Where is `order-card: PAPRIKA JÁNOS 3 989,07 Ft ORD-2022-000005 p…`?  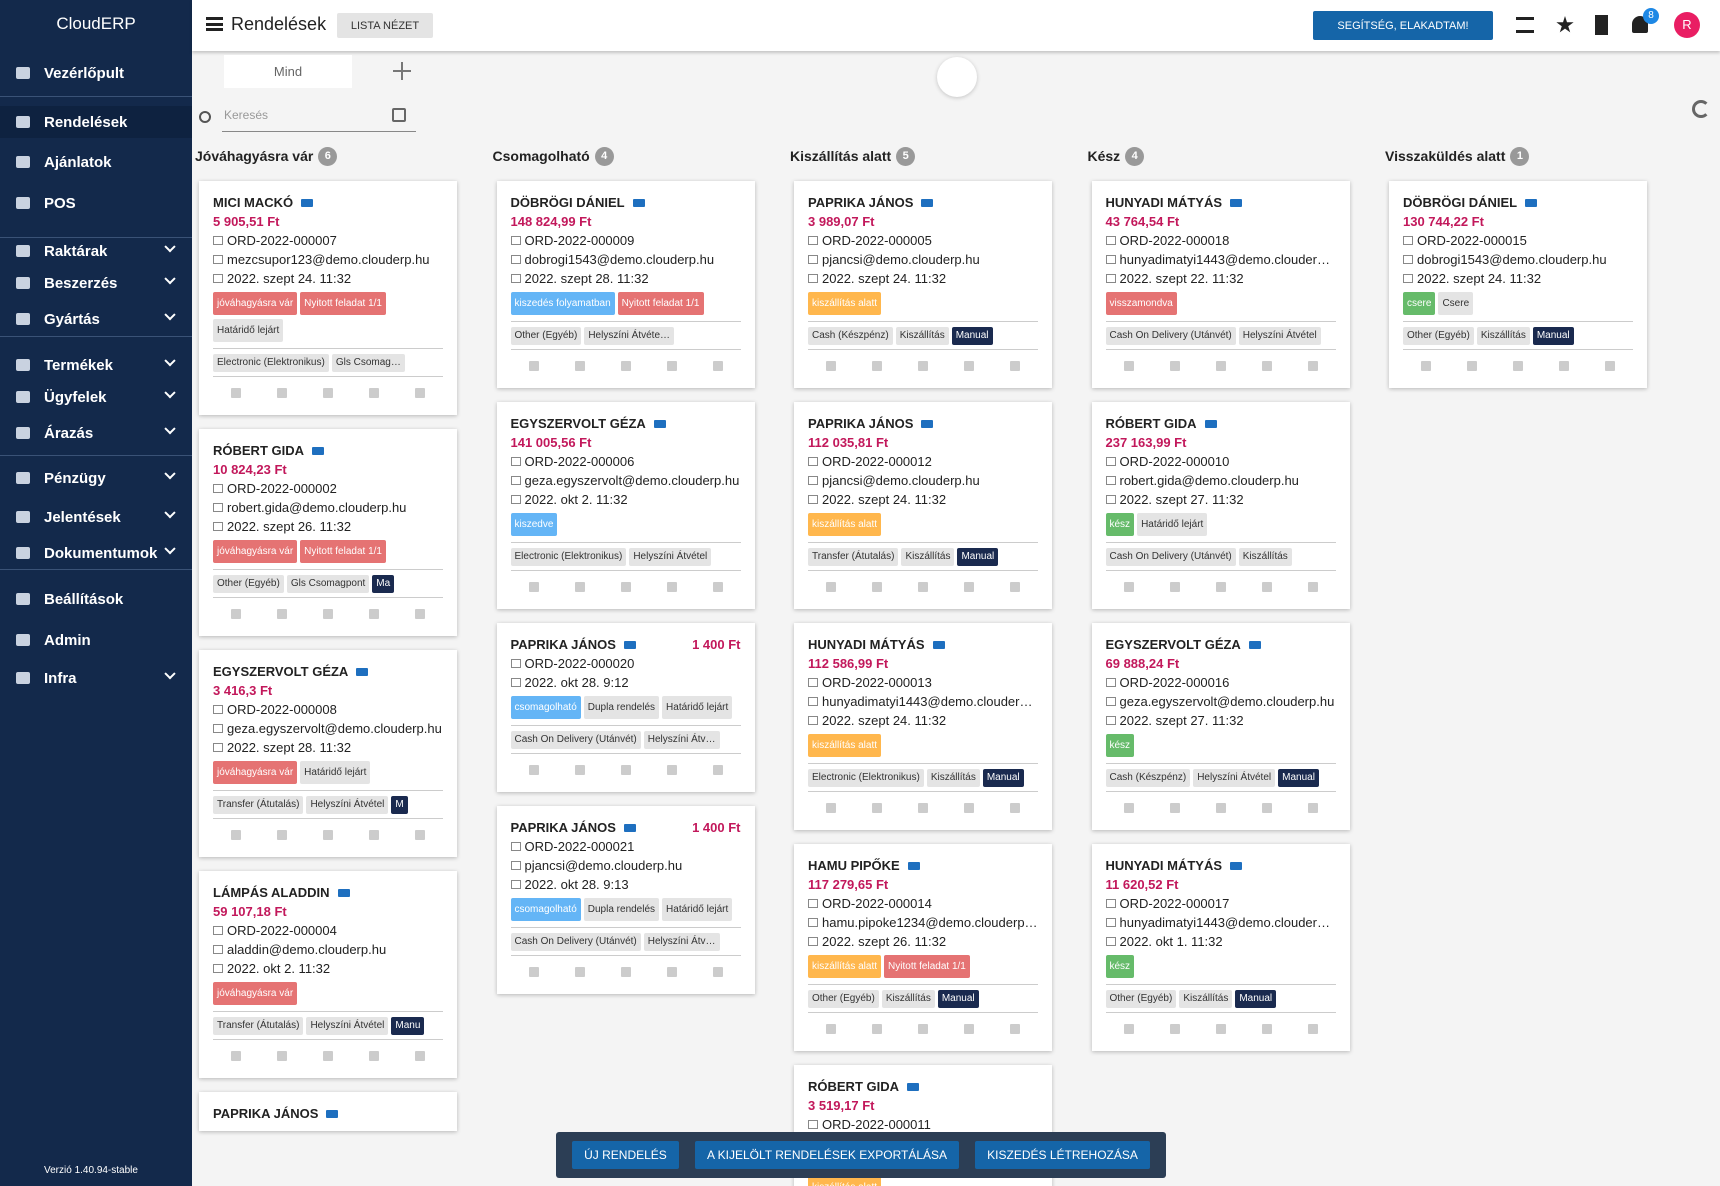
order-card: PAPRIKA JÁNOS 3 989,07 Ft ORD-2022-000005 p… is located at coordinates (923, 284).